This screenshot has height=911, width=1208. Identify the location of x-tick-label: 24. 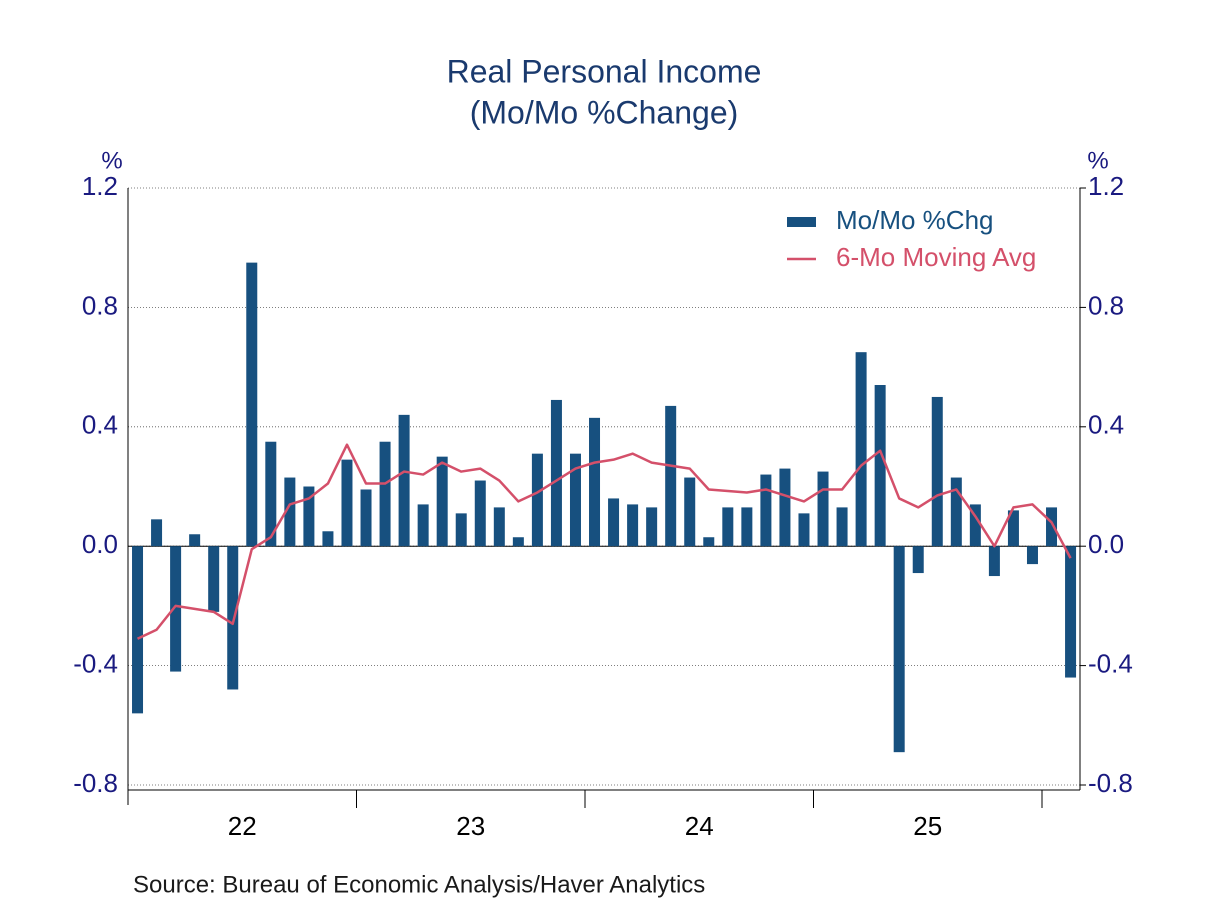
(699, 826).